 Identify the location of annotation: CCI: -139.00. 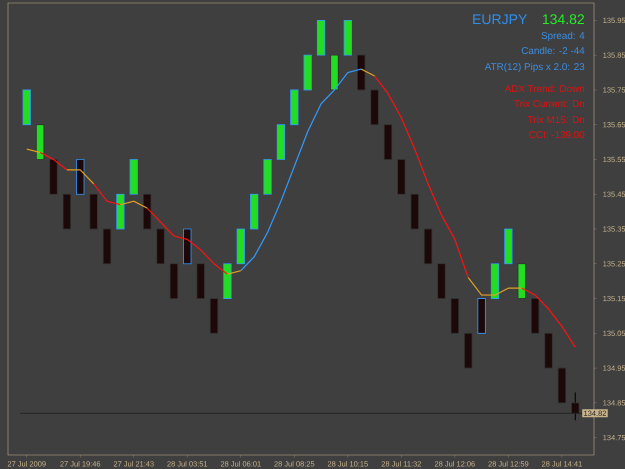
(556, 134).